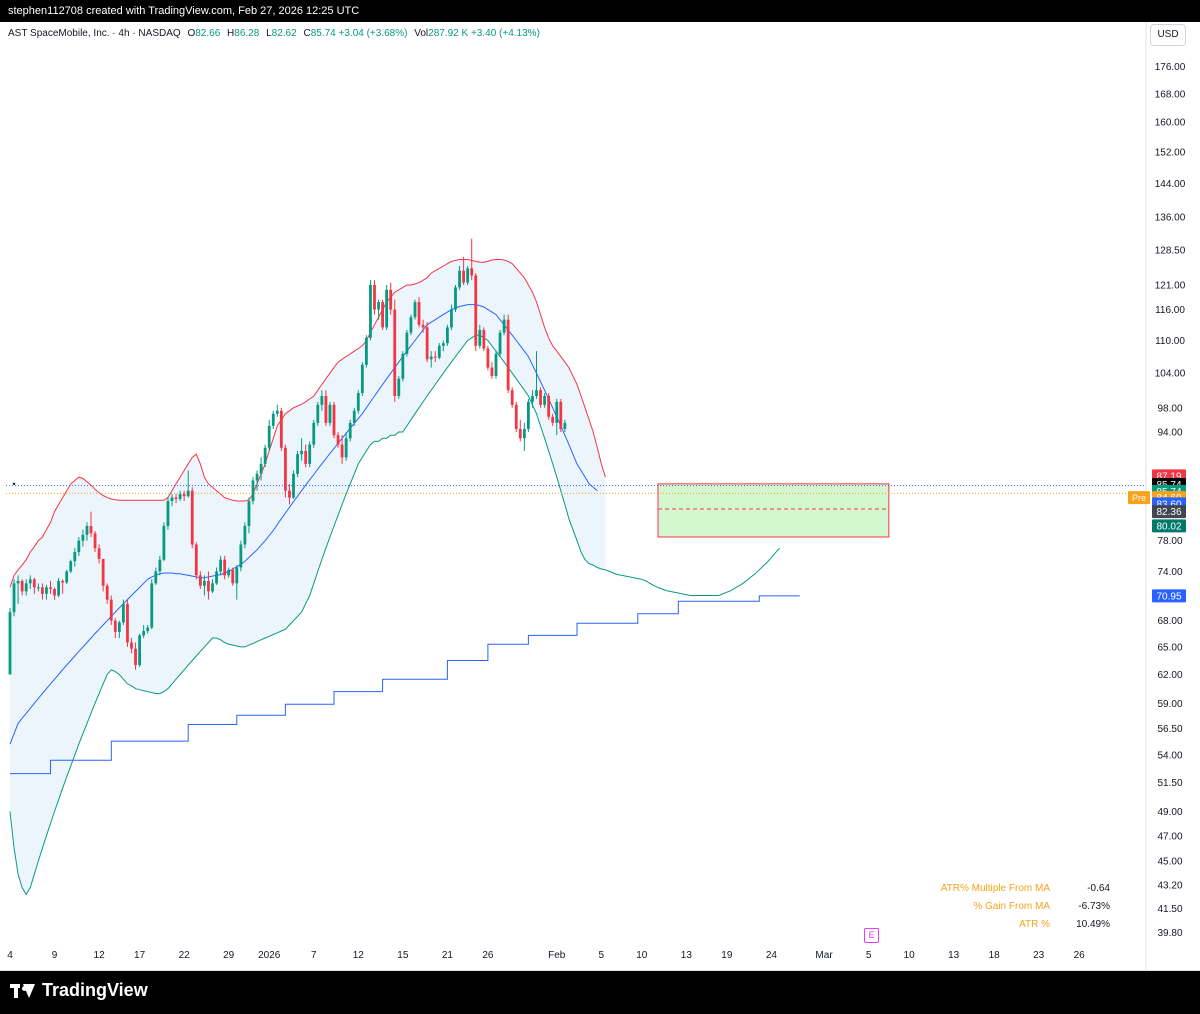 Image resolution: width=1200 pixels, height=1014 pixels. I want to click on y-tick-label: 39.80, so click(1169, 933).